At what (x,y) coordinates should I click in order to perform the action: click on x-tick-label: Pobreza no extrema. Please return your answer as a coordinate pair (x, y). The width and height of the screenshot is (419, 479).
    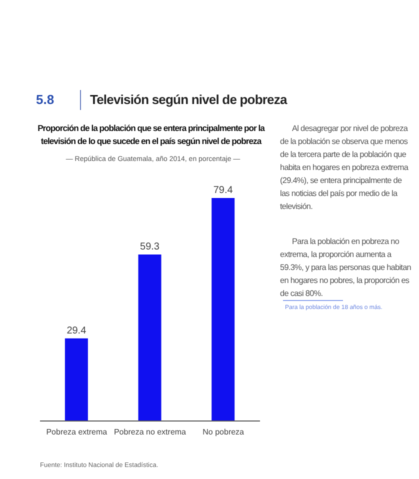
    Looking at the image, I should click on (150, 432).